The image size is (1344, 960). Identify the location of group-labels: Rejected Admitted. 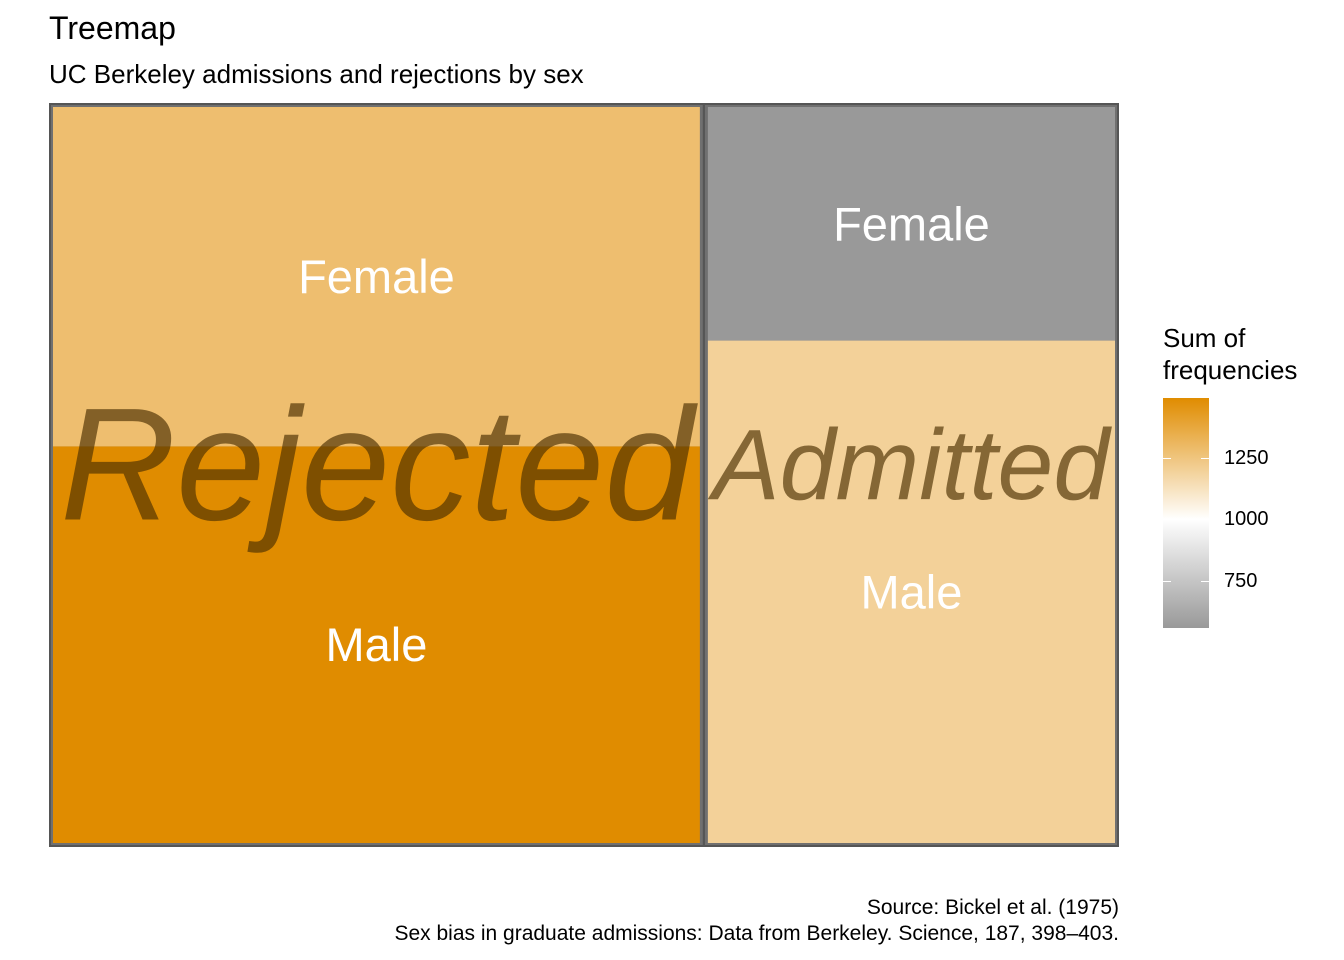
(586, 465).